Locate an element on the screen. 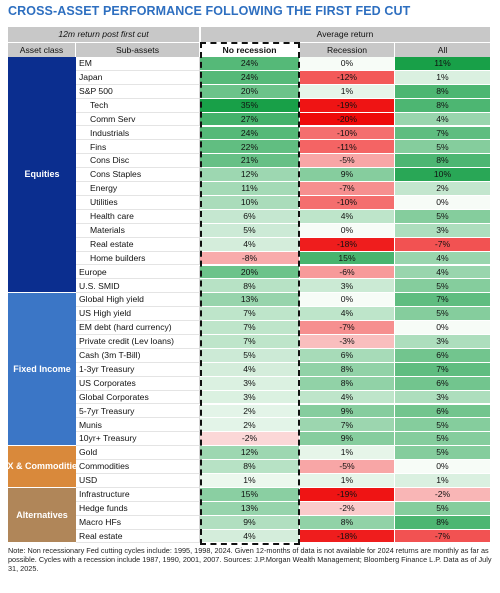  sub-asset: 1-3yr Treasury is located at coordinates (138, 369).